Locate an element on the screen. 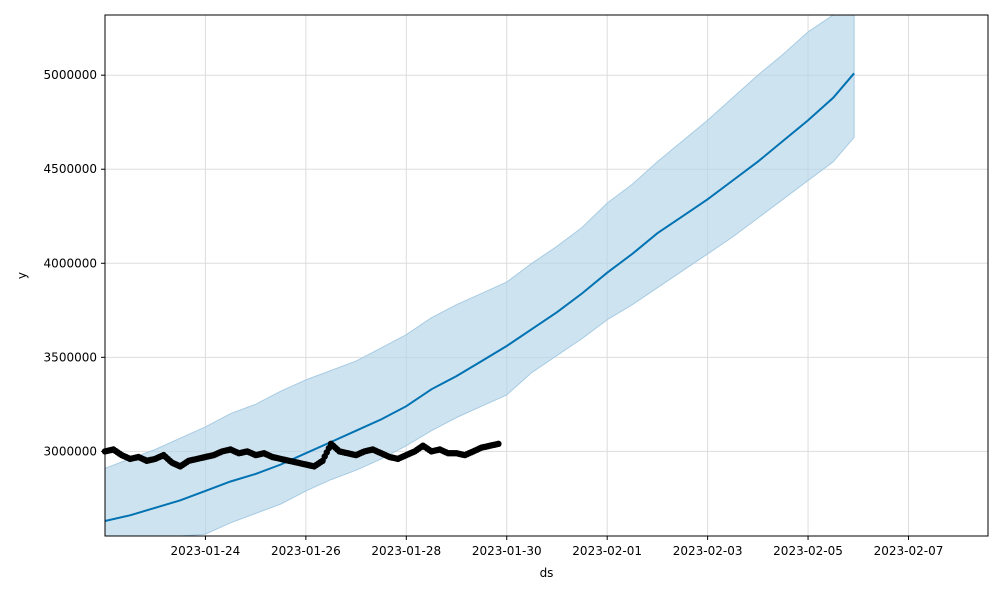 Image resolution: width=1000 pixels, height=593 pixels. x-tick-label: 2023-01-26 is located at coordinates (306, 551).